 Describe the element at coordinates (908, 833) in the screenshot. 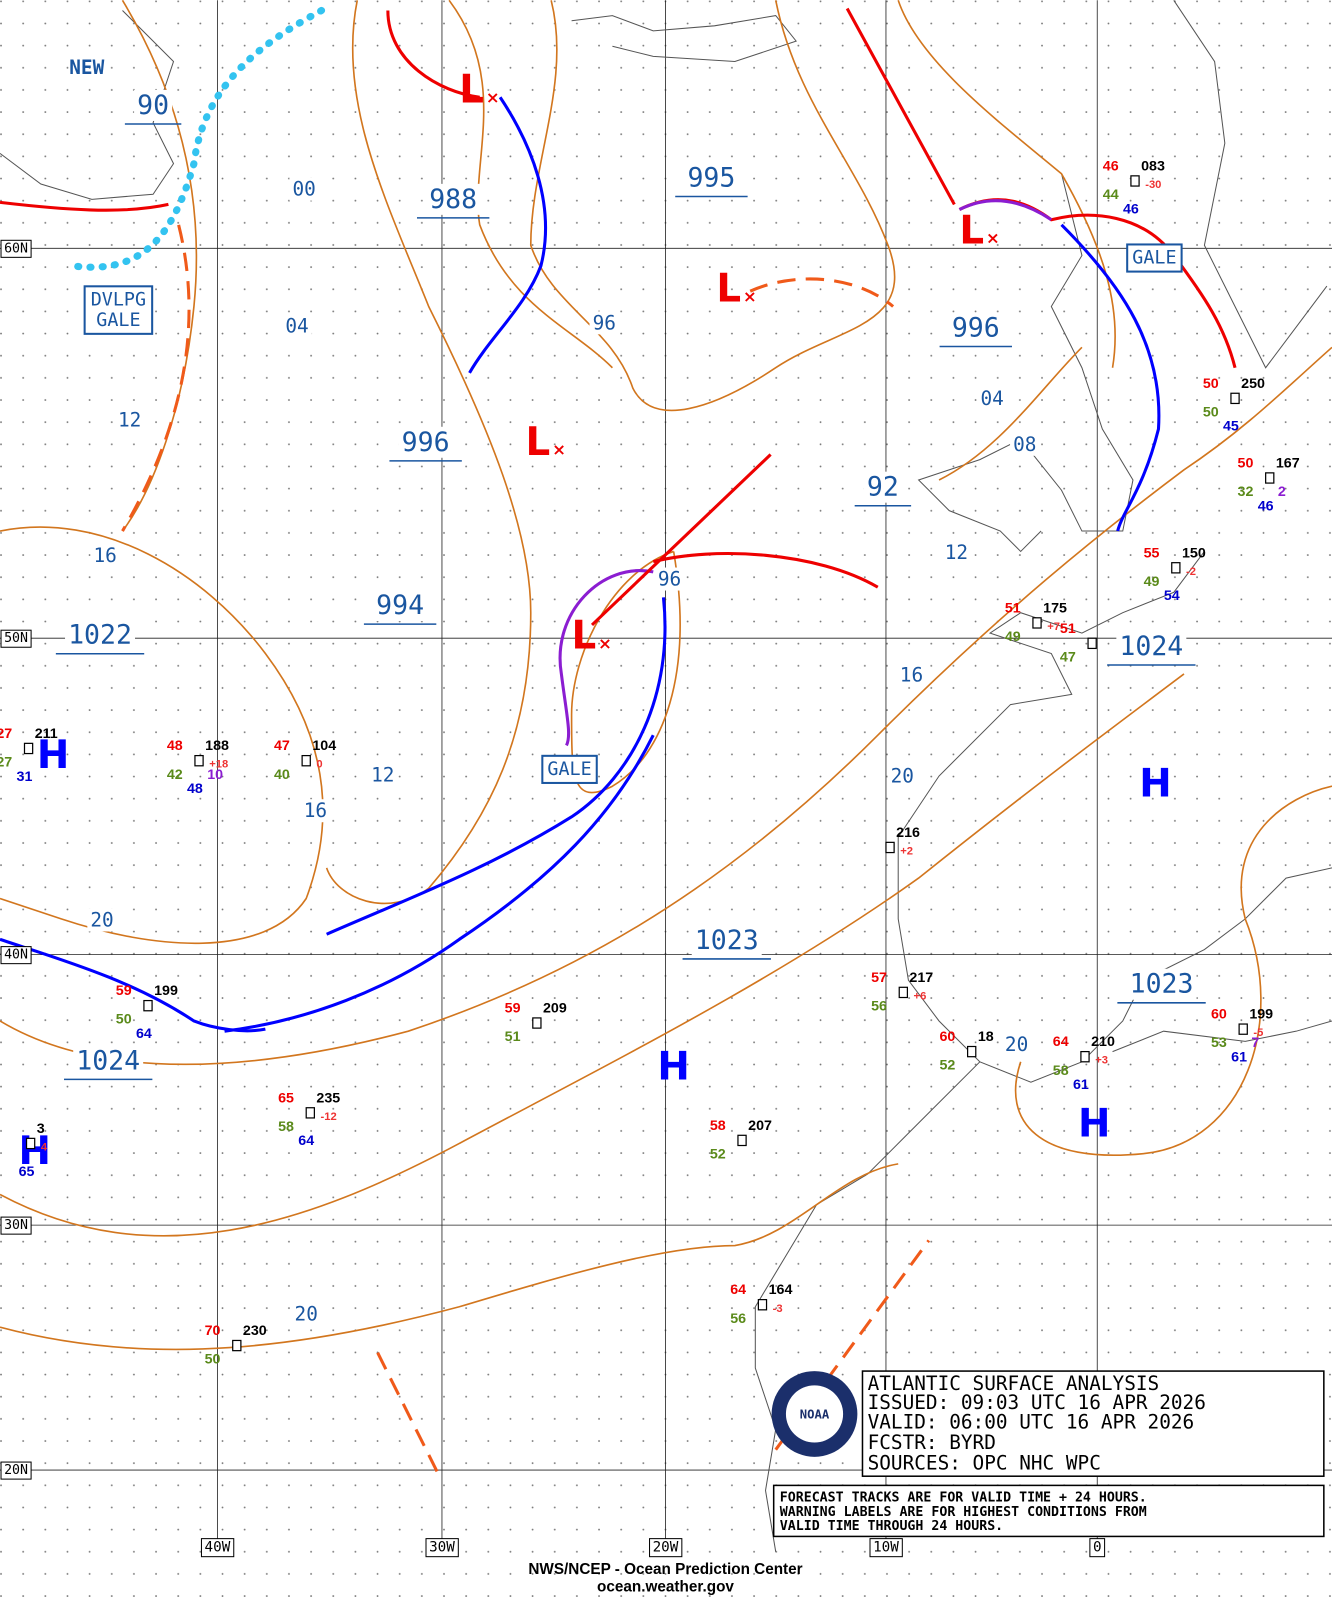

I see `station-p: 216` at that location.